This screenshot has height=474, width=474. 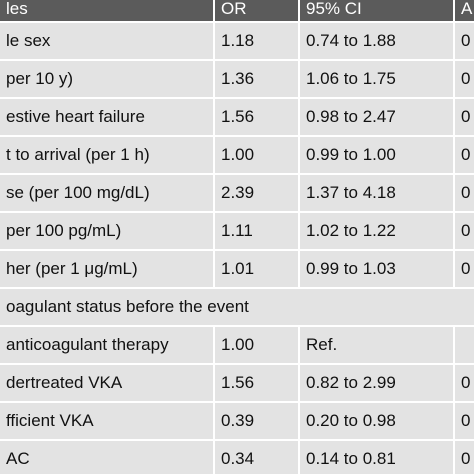 I want to click on table-cell: 0.82 to 2.99, so click(x=376, y=383).